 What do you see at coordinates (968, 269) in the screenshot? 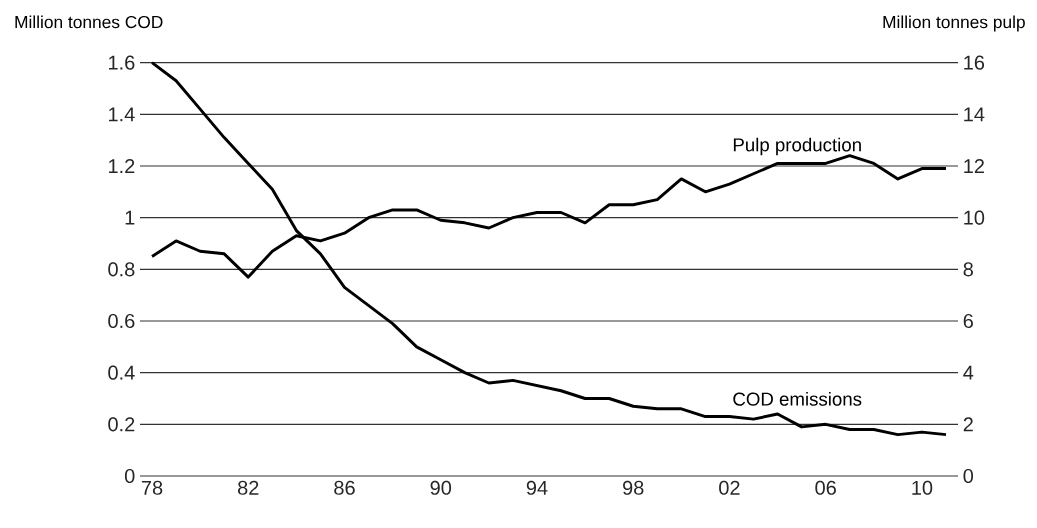
I see `y2-tick-label: 8` at bounding box center [968, 269].